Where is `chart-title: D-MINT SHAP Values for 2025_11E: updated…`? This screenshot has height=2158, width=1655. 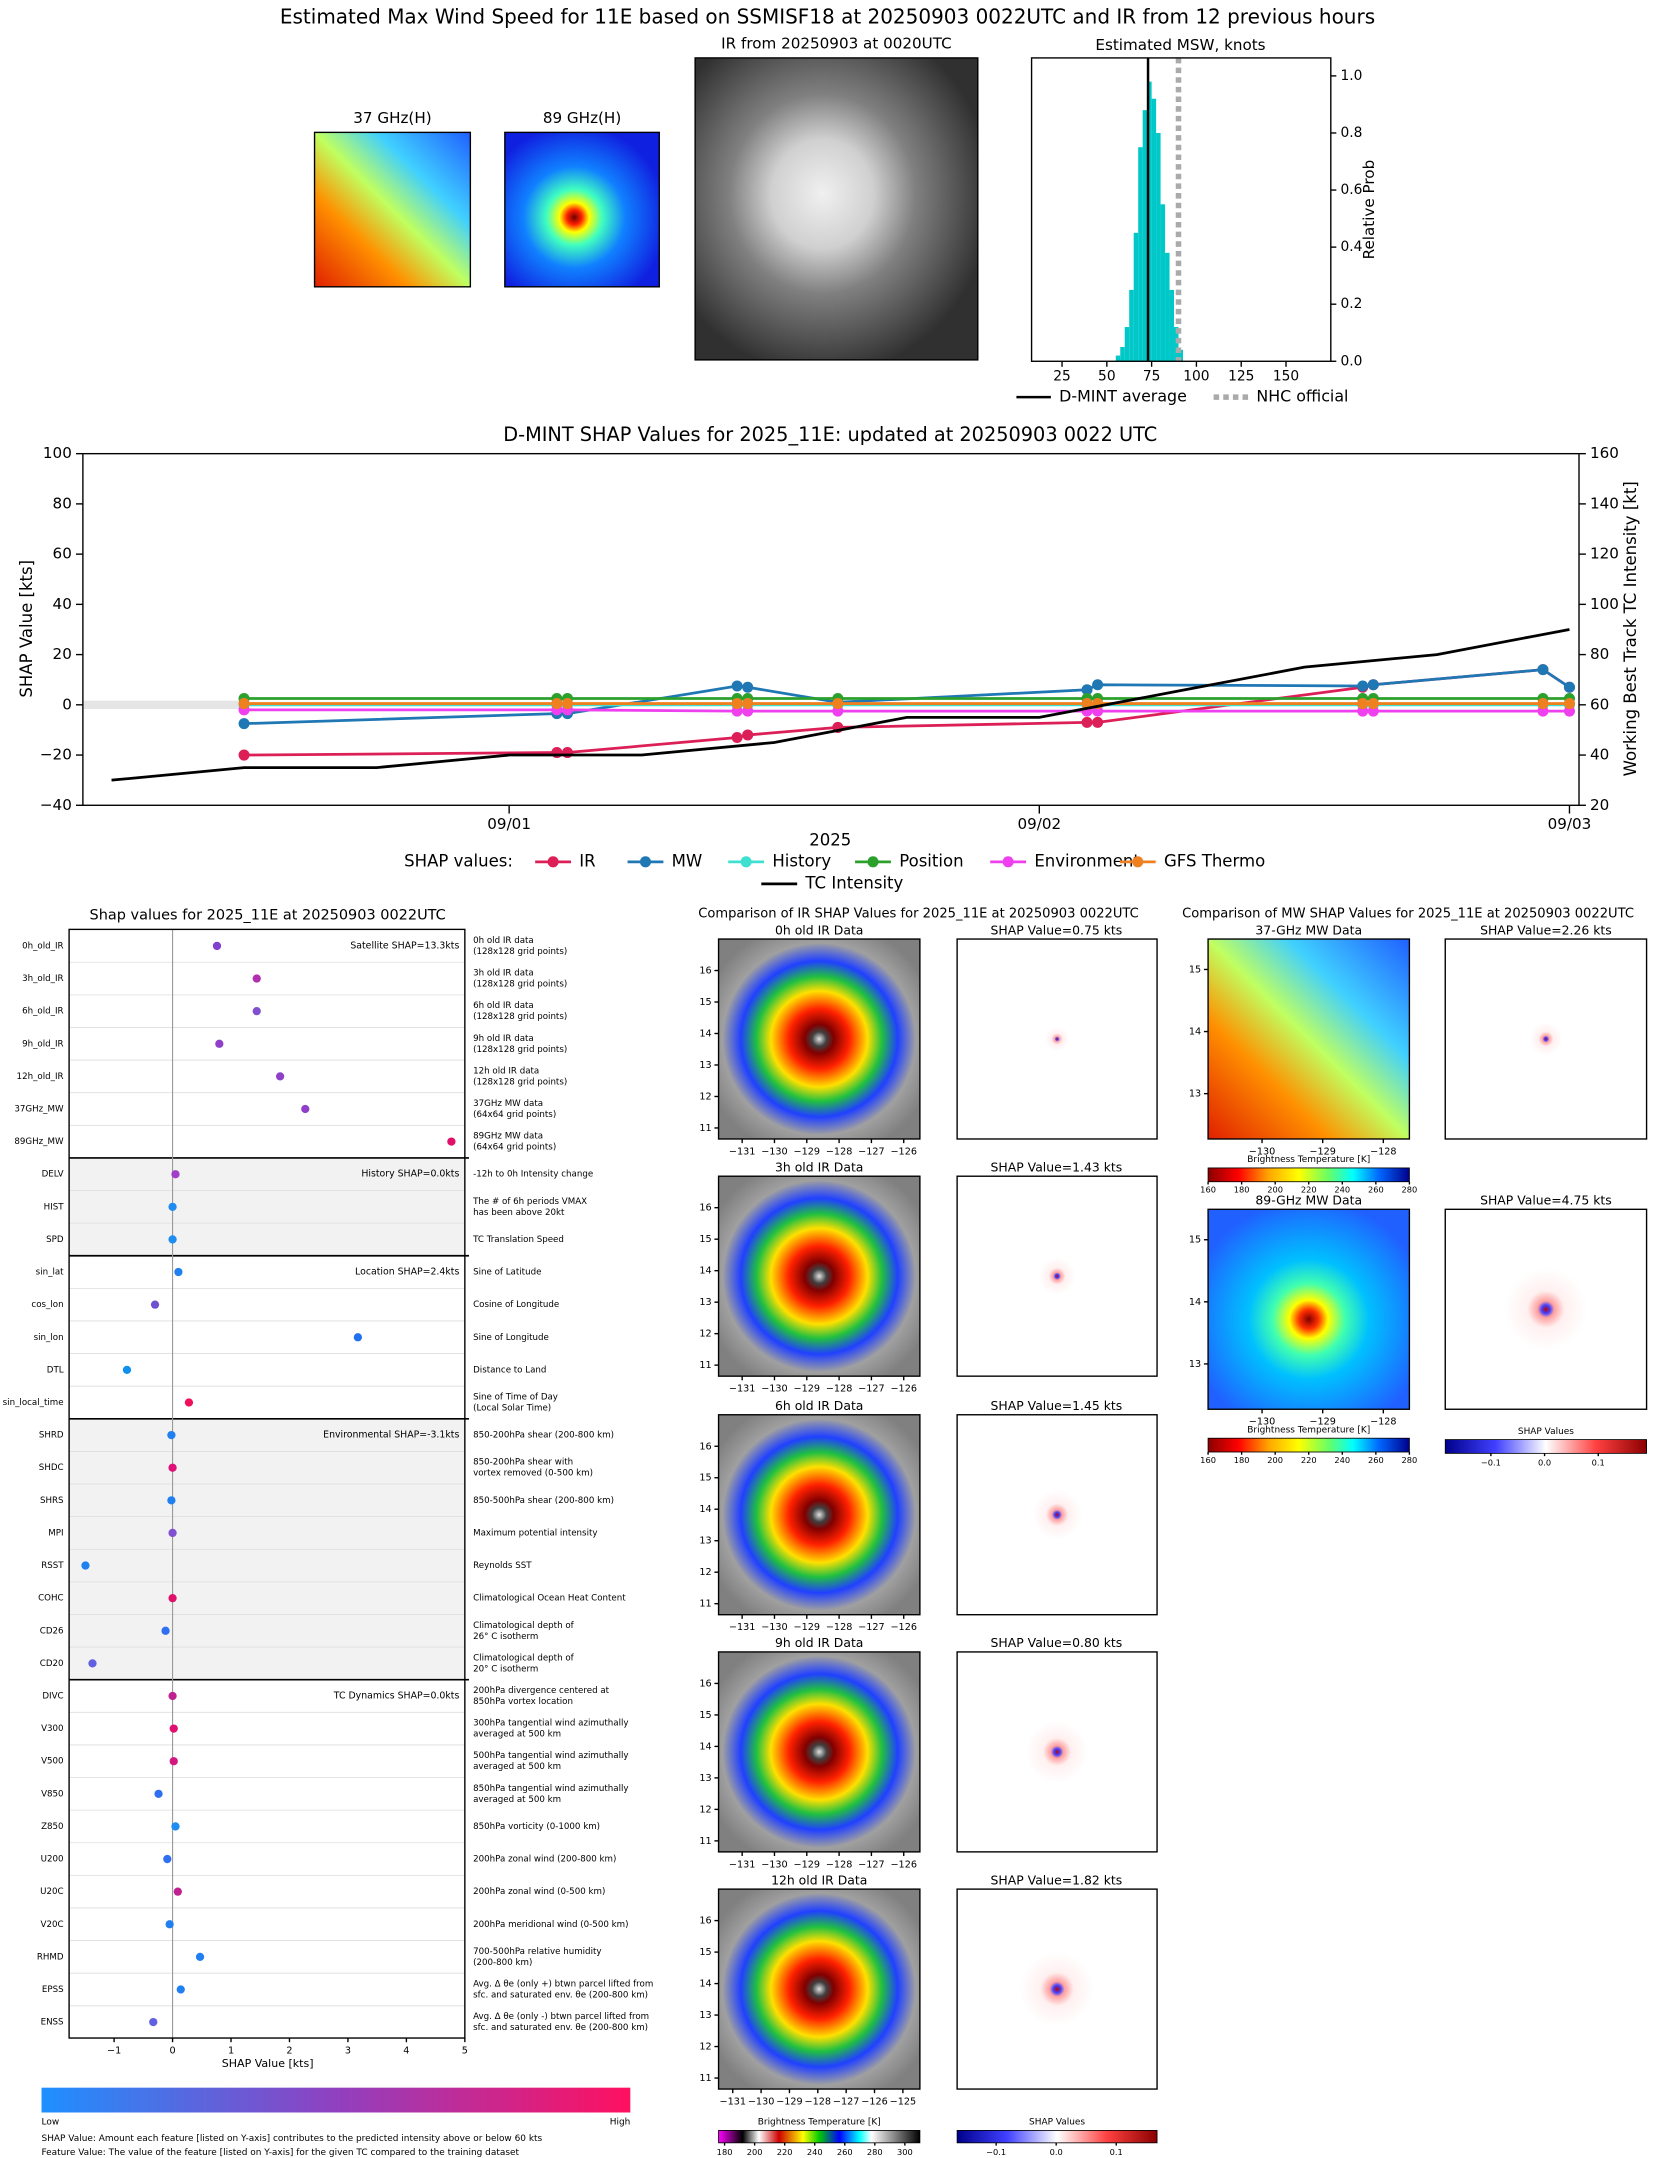
chart-title: D-MINT SHAP Values for 2025_11E: updated… is located at coordinates (830, 434).